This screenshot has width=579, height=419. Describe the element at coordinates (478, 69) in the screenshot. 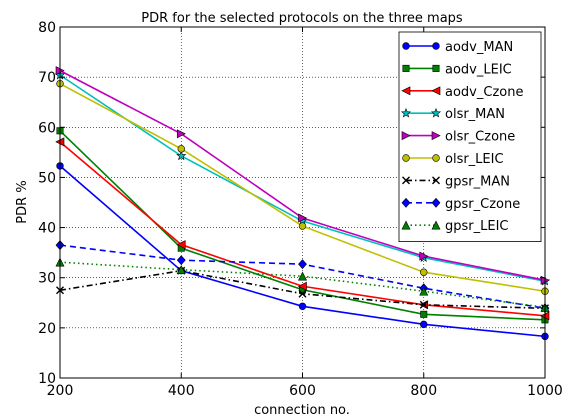

I see `legend-label: aodv_LEIC` at that location.